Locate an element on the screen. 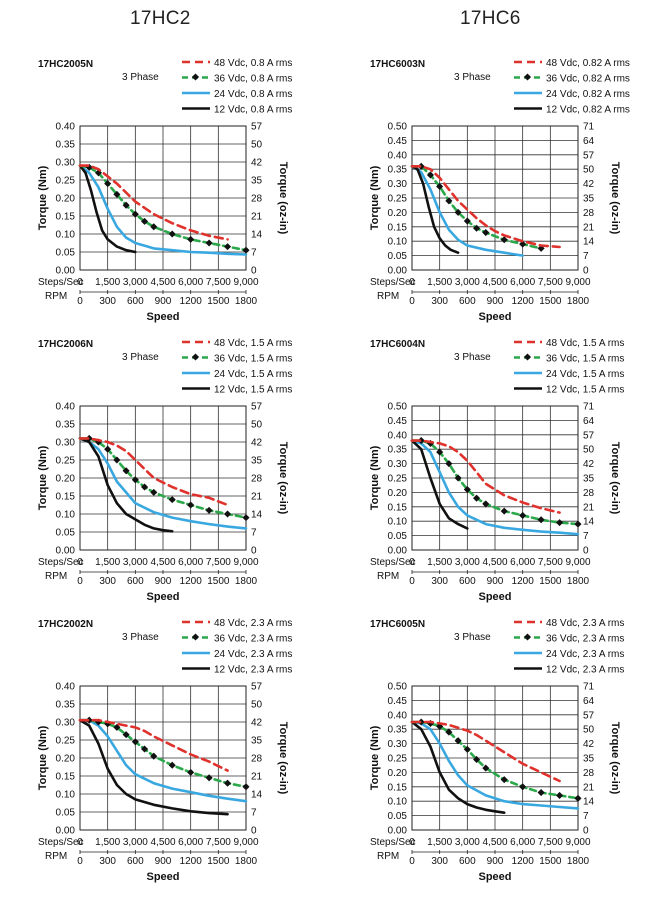 This screenshot has width=670, height=905. x-steps-tick-label: 0 is located at coordinates (80, 562).